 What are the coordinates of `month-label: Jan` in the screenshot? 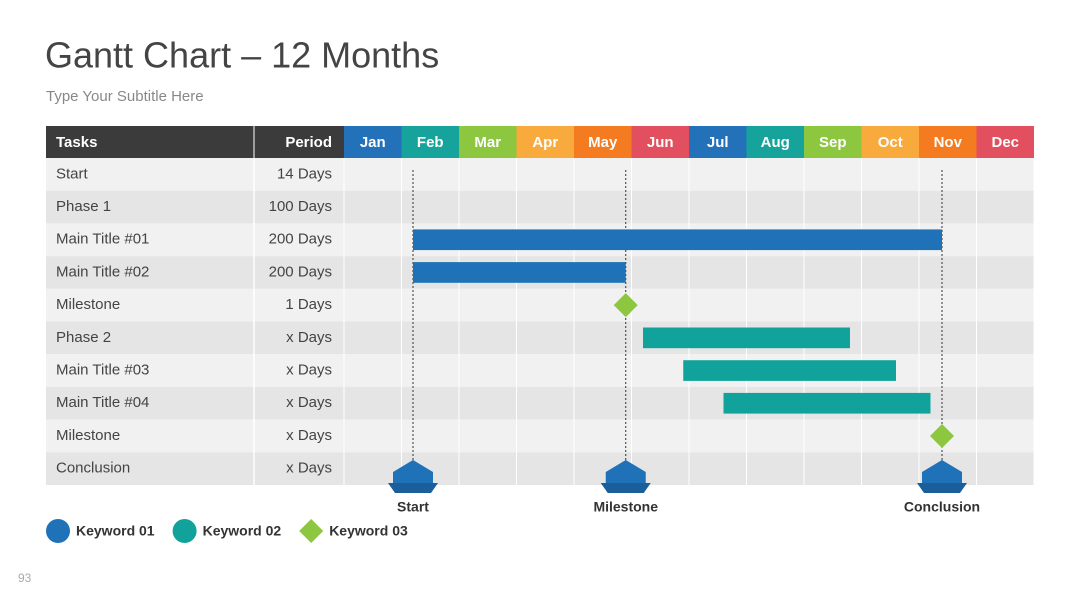 It's located at (373, 142).